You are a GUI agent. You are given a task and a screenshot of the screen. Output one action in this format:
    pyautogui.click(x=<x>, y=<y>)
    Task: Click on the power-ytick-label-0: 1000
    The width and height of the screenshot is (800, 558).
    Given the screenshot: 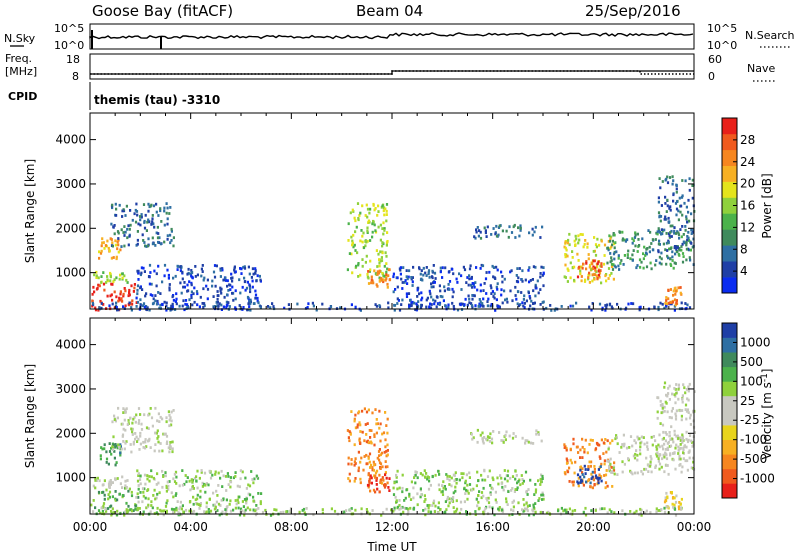 What is the action you would take?
    pyautogui.click(x=70, y=273)
    